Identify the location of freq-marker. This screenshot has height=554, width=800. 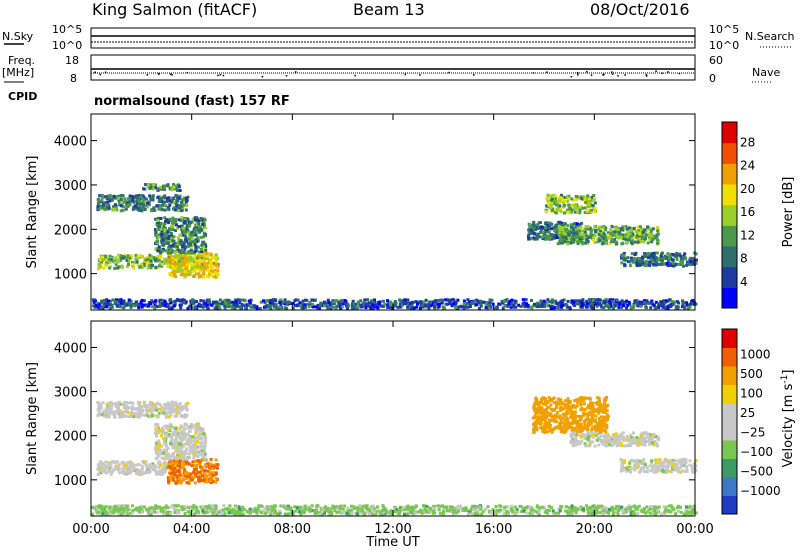
(187, 72).